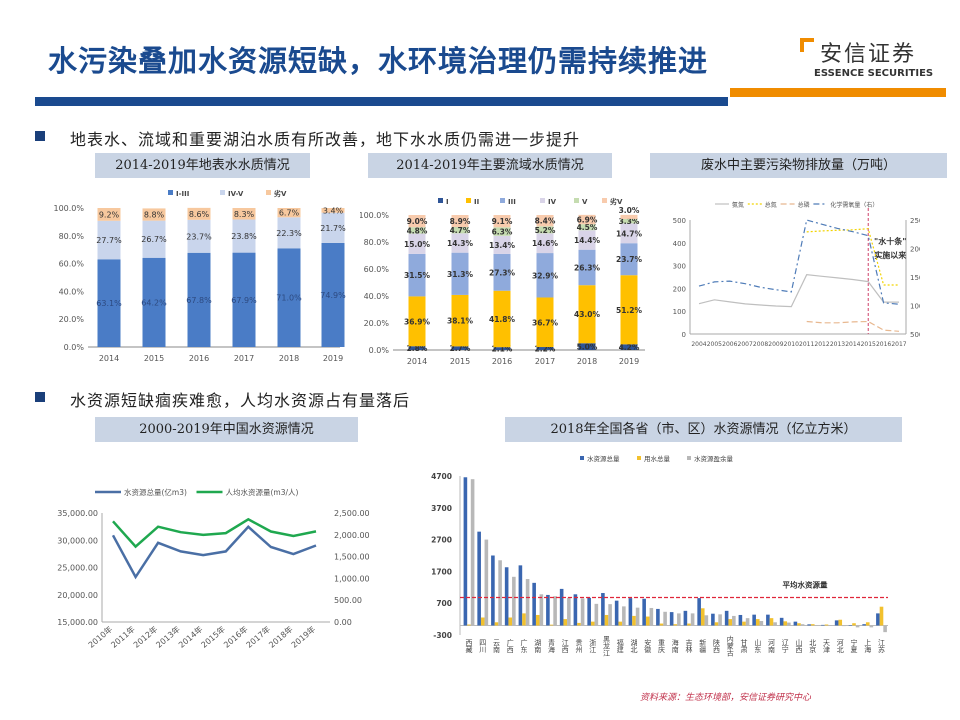  I want to click on x-tick-label: 青海, so click(552, 646).